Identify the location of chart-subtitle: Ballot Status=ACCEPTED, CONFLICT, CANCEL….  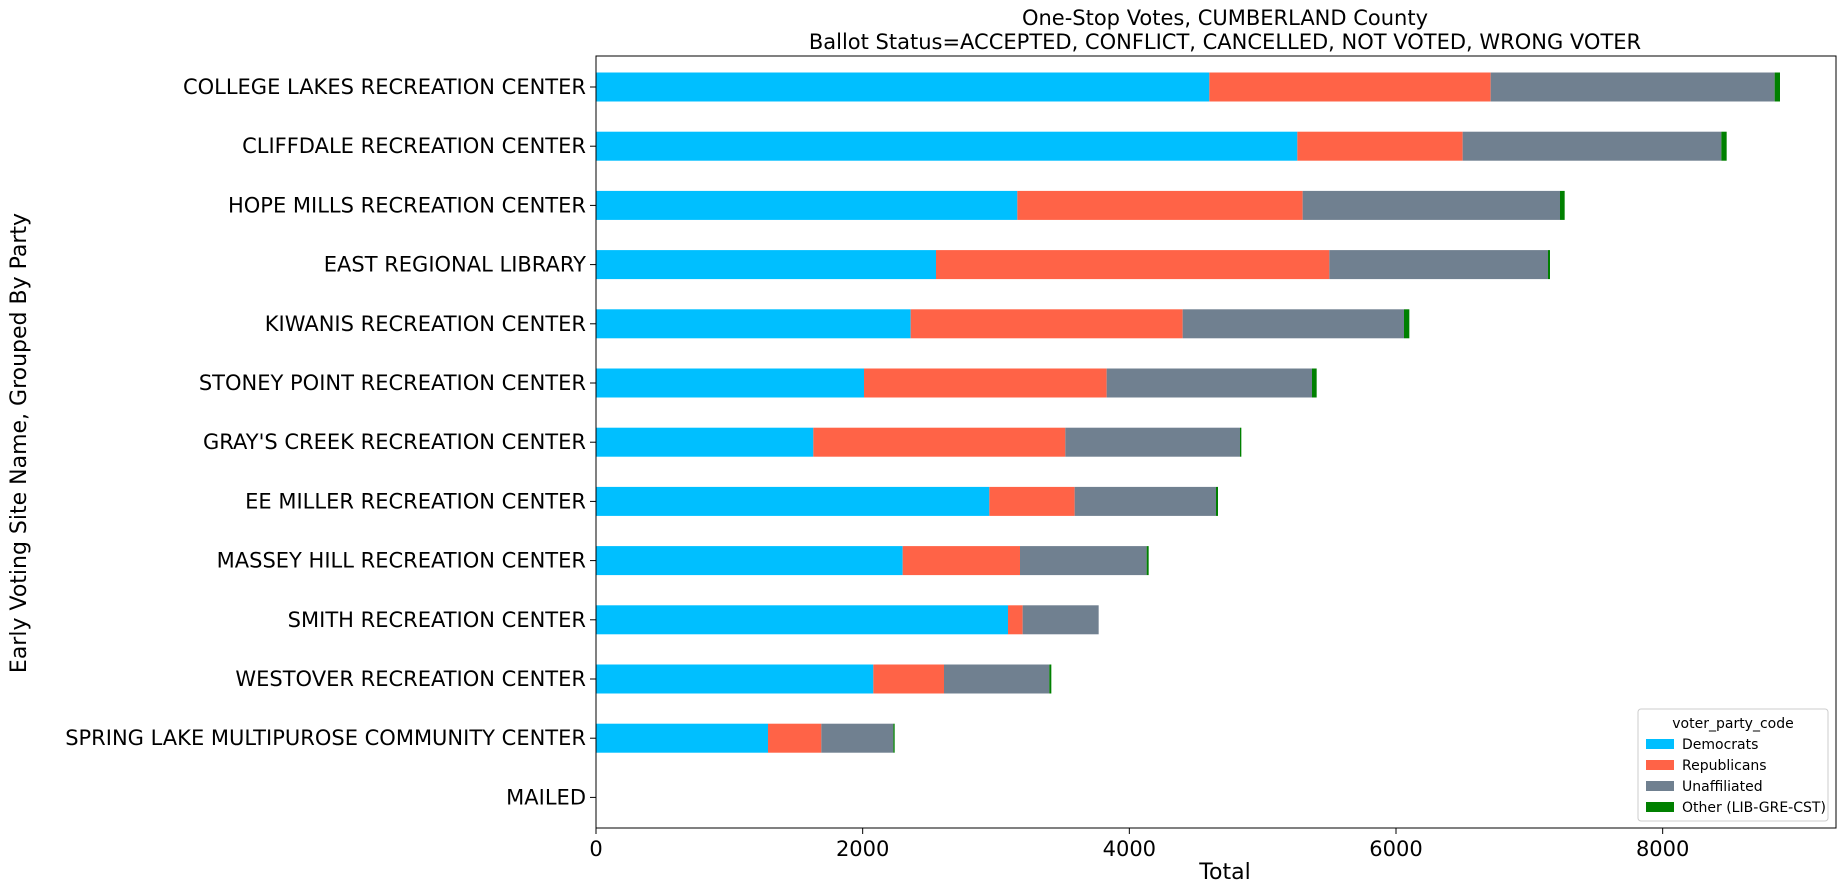
(1225, 42).